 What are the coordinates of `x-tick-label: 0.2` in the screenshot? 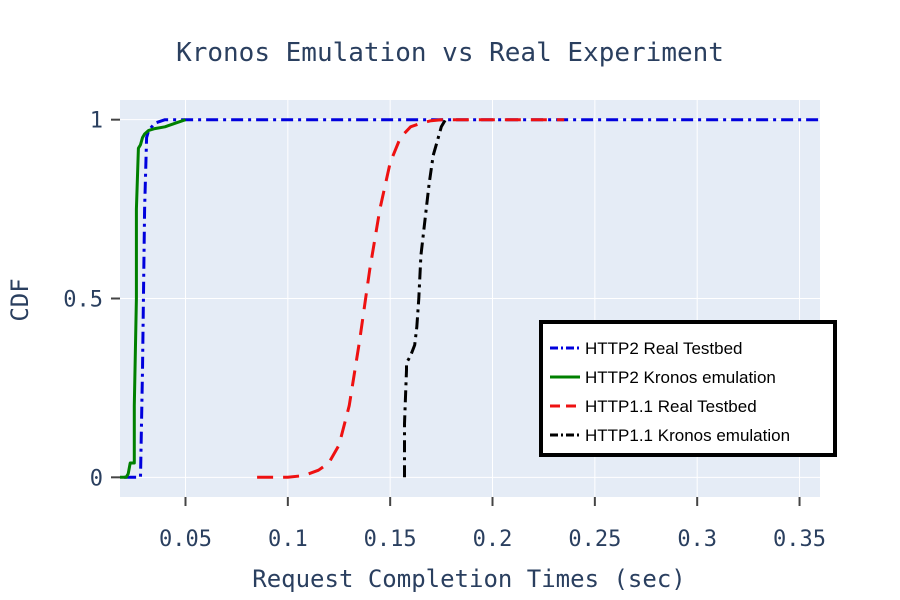 It's located at (493, 539).